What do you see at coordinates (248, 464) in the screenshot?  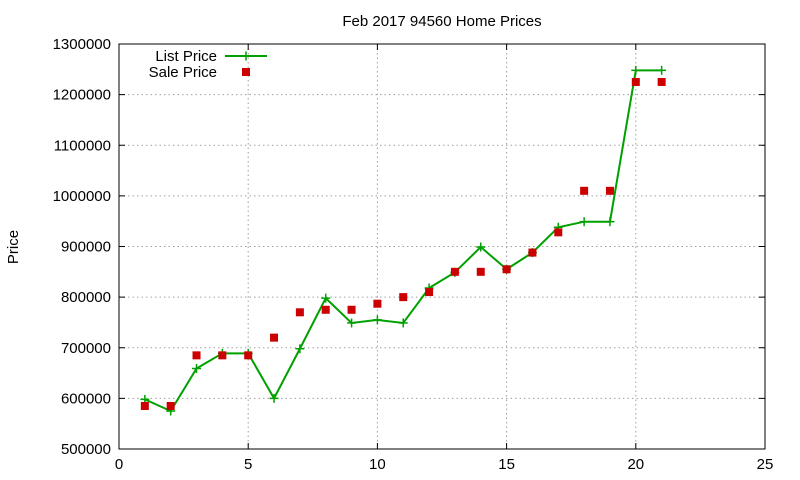 I see `x-tick-label: 5` at bounding box center [248, 464].